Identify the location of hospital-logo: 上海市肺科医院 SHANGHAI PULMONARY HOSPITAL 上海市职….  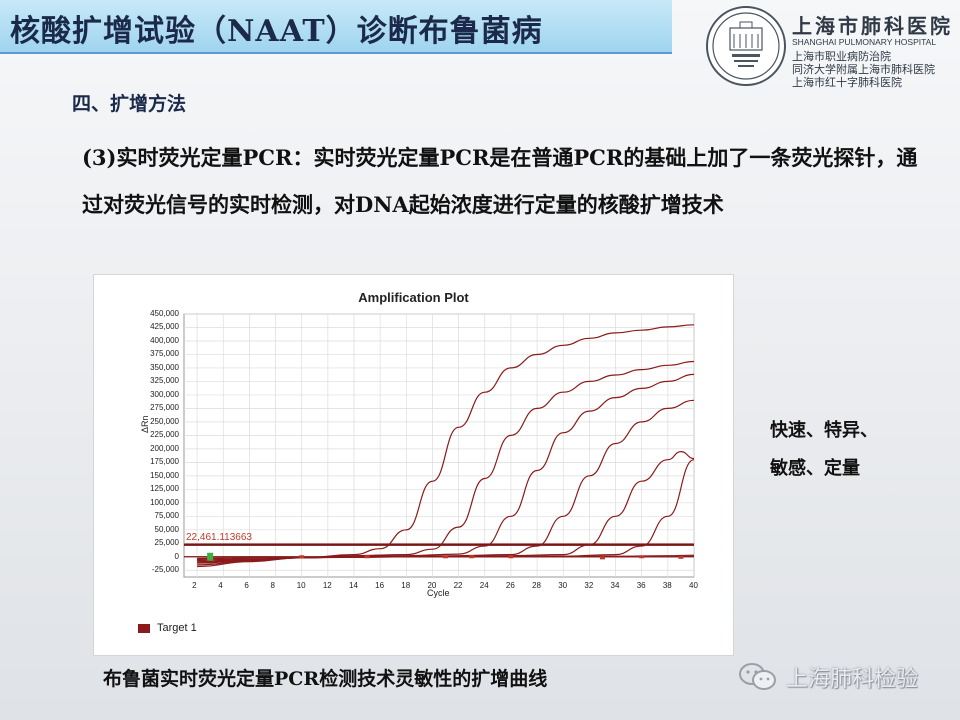
(831, 47).